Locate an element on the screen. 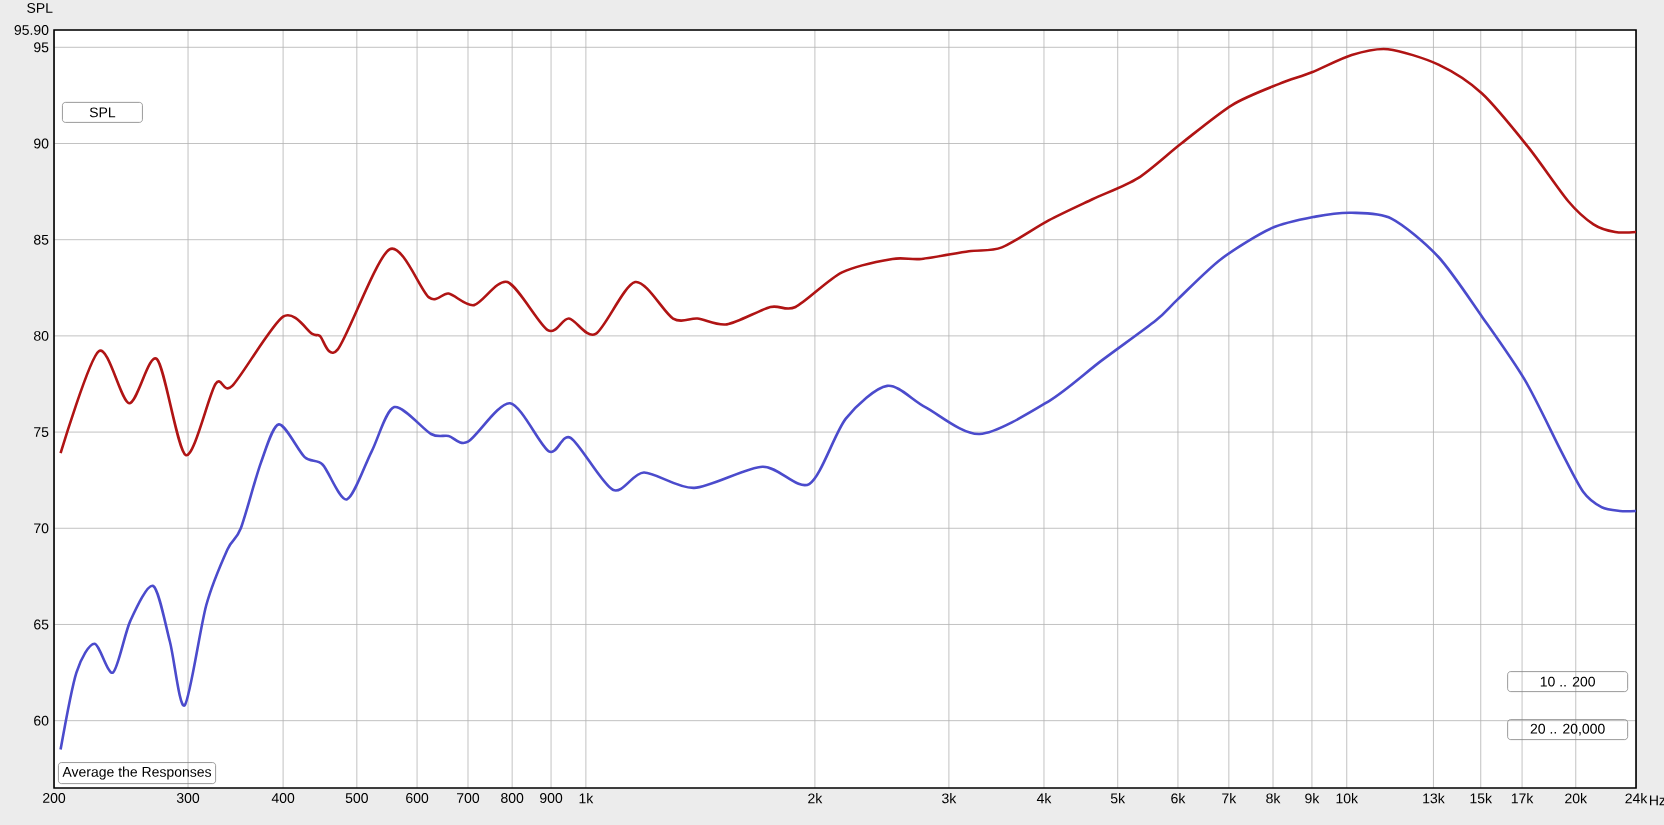  annotation: 10 .. 200 is located at coordinates (1567, 681).